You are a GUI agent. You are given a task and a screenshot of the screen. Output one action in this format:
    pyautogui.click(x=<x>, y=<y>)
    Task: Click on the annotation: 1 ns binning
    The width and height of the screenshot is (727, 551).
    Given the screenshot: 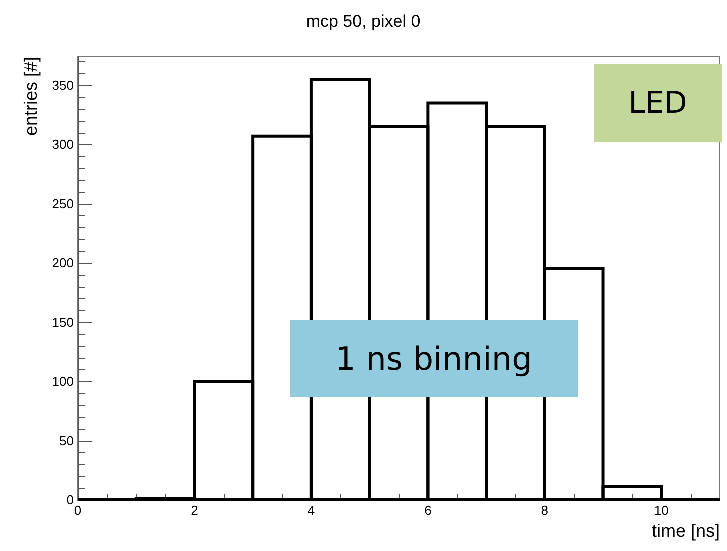 What is the action you would take?
    pyautogui.click(x=434, y=358)
    